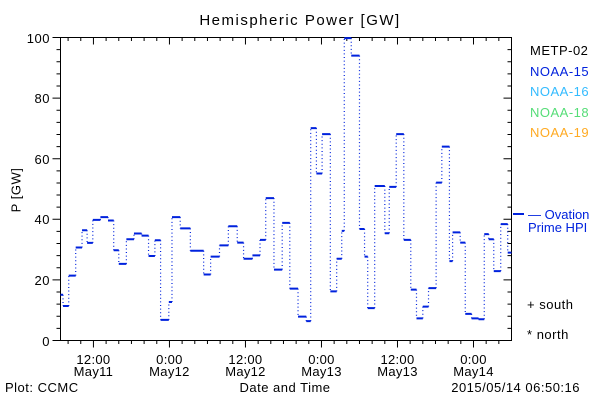  What do you see at coordinates (560, 71) in the screenshot?
I see `legend-item-noaa-15: NOAA-15` at bounding box center [560, 71].